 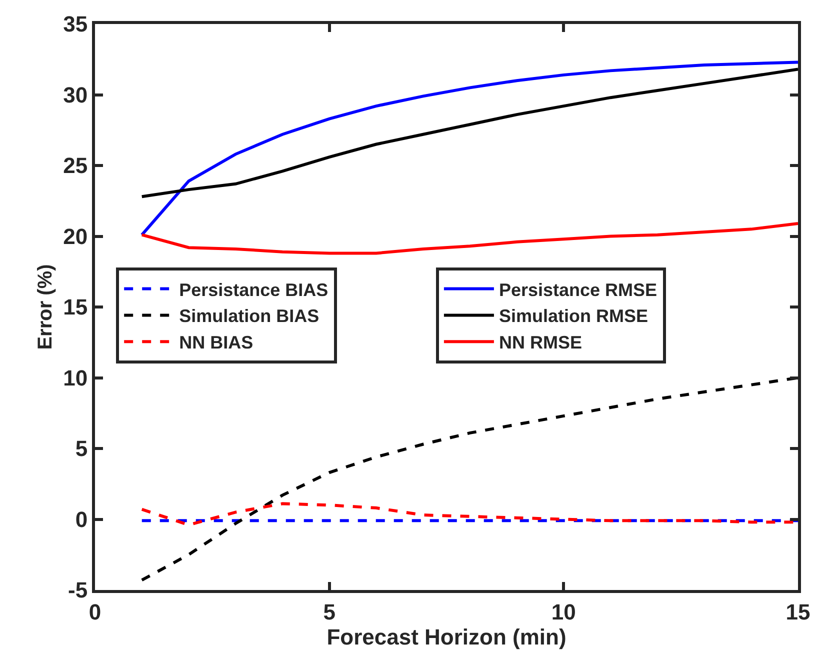 I want to click on legend-label: Simulation RMSE, so click(x=573, y=316).